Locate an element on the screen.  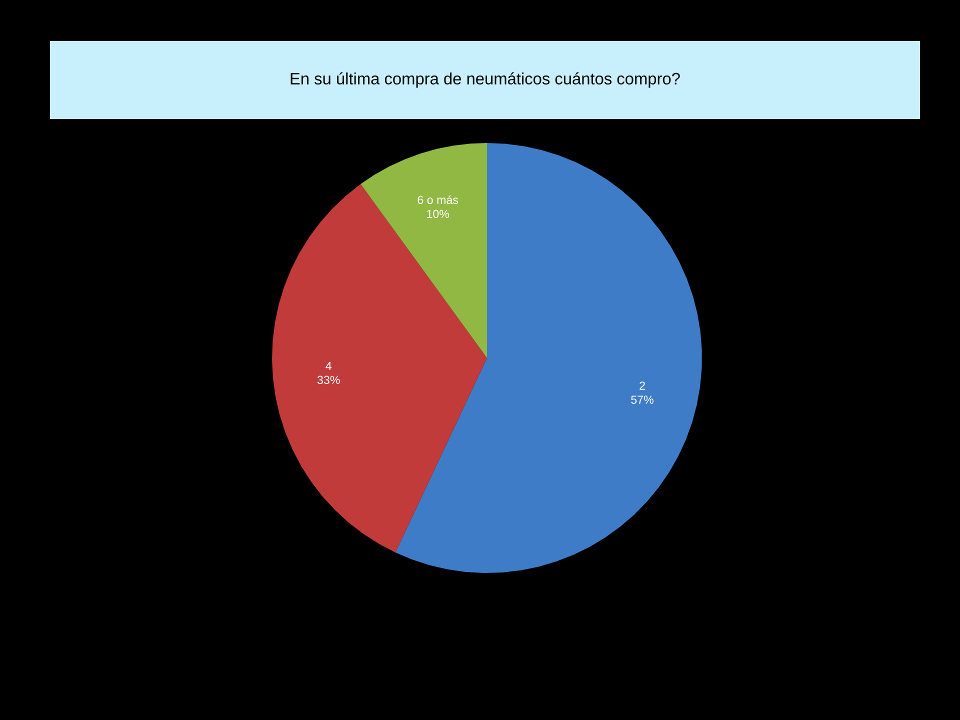
data-label: 10% is located at coordinates (438, 214).